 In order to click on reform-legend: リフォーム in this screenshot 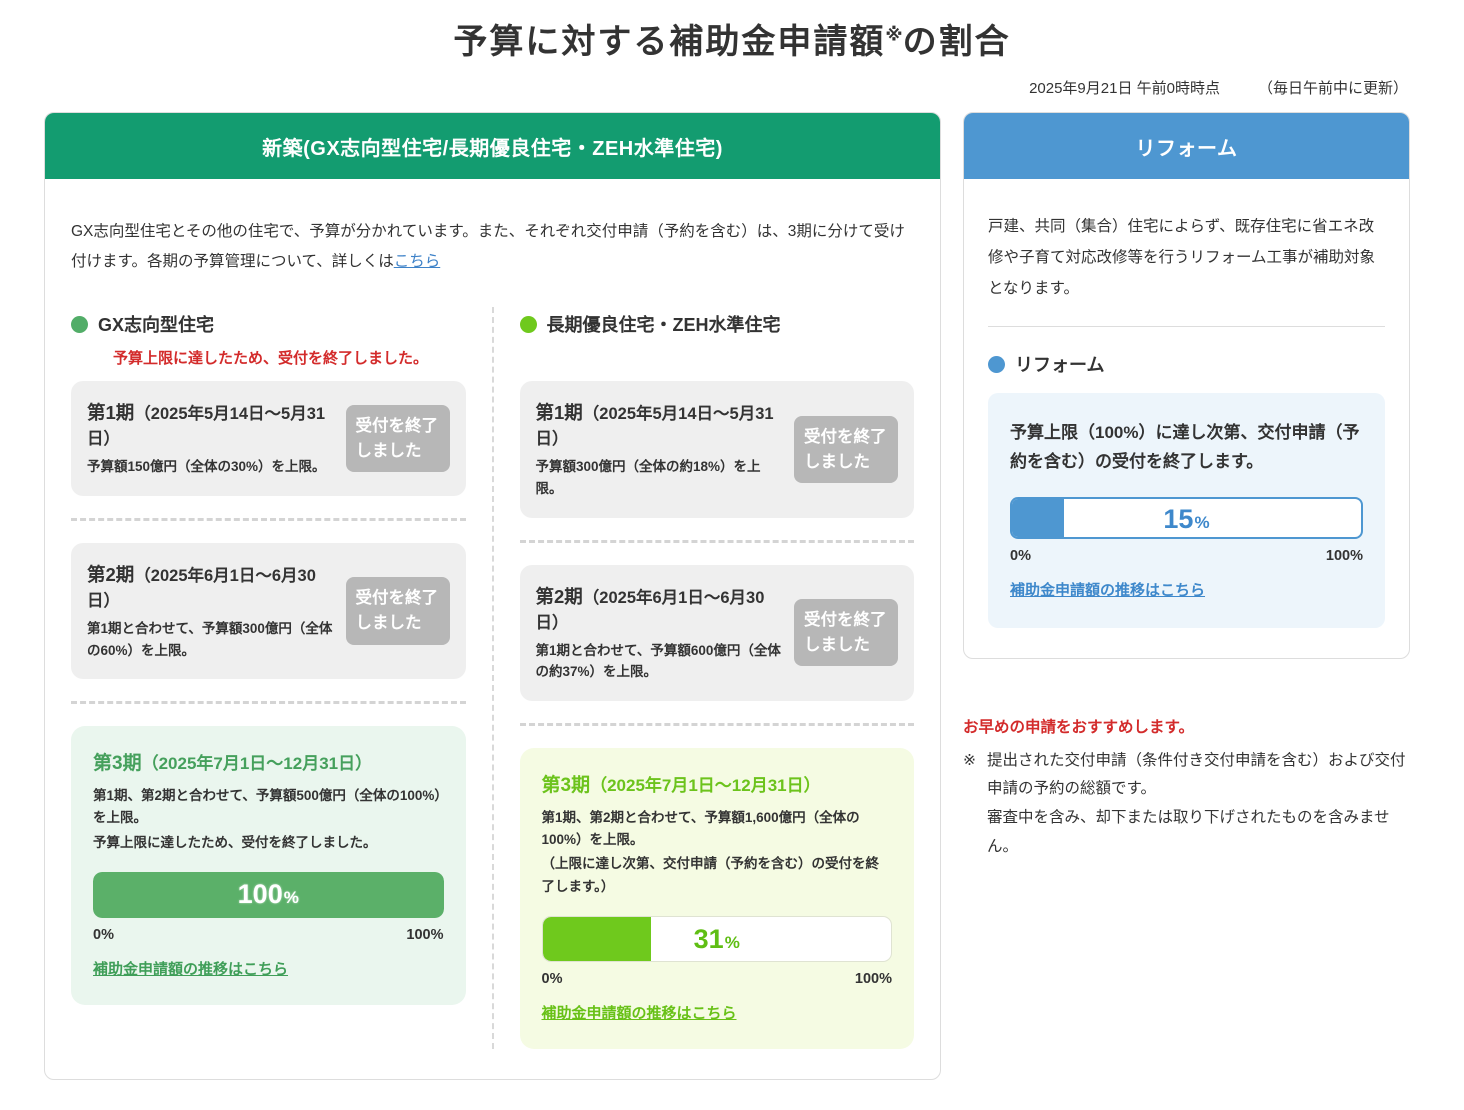, I will do `click(1186, 364)`.